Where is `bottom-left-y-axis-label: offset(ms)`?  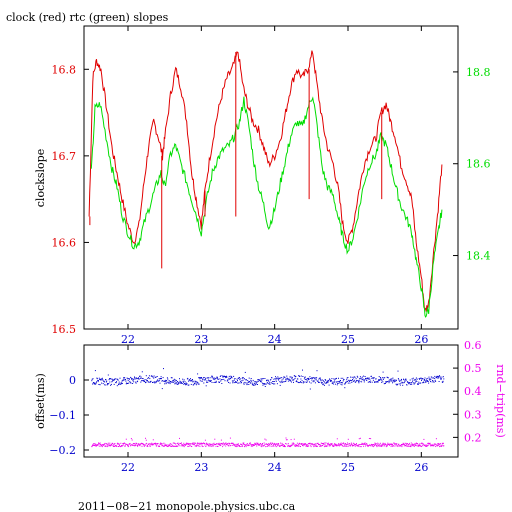
bottom-left-y-axis-label: offset(ms) is located at coordinates (40, 401).